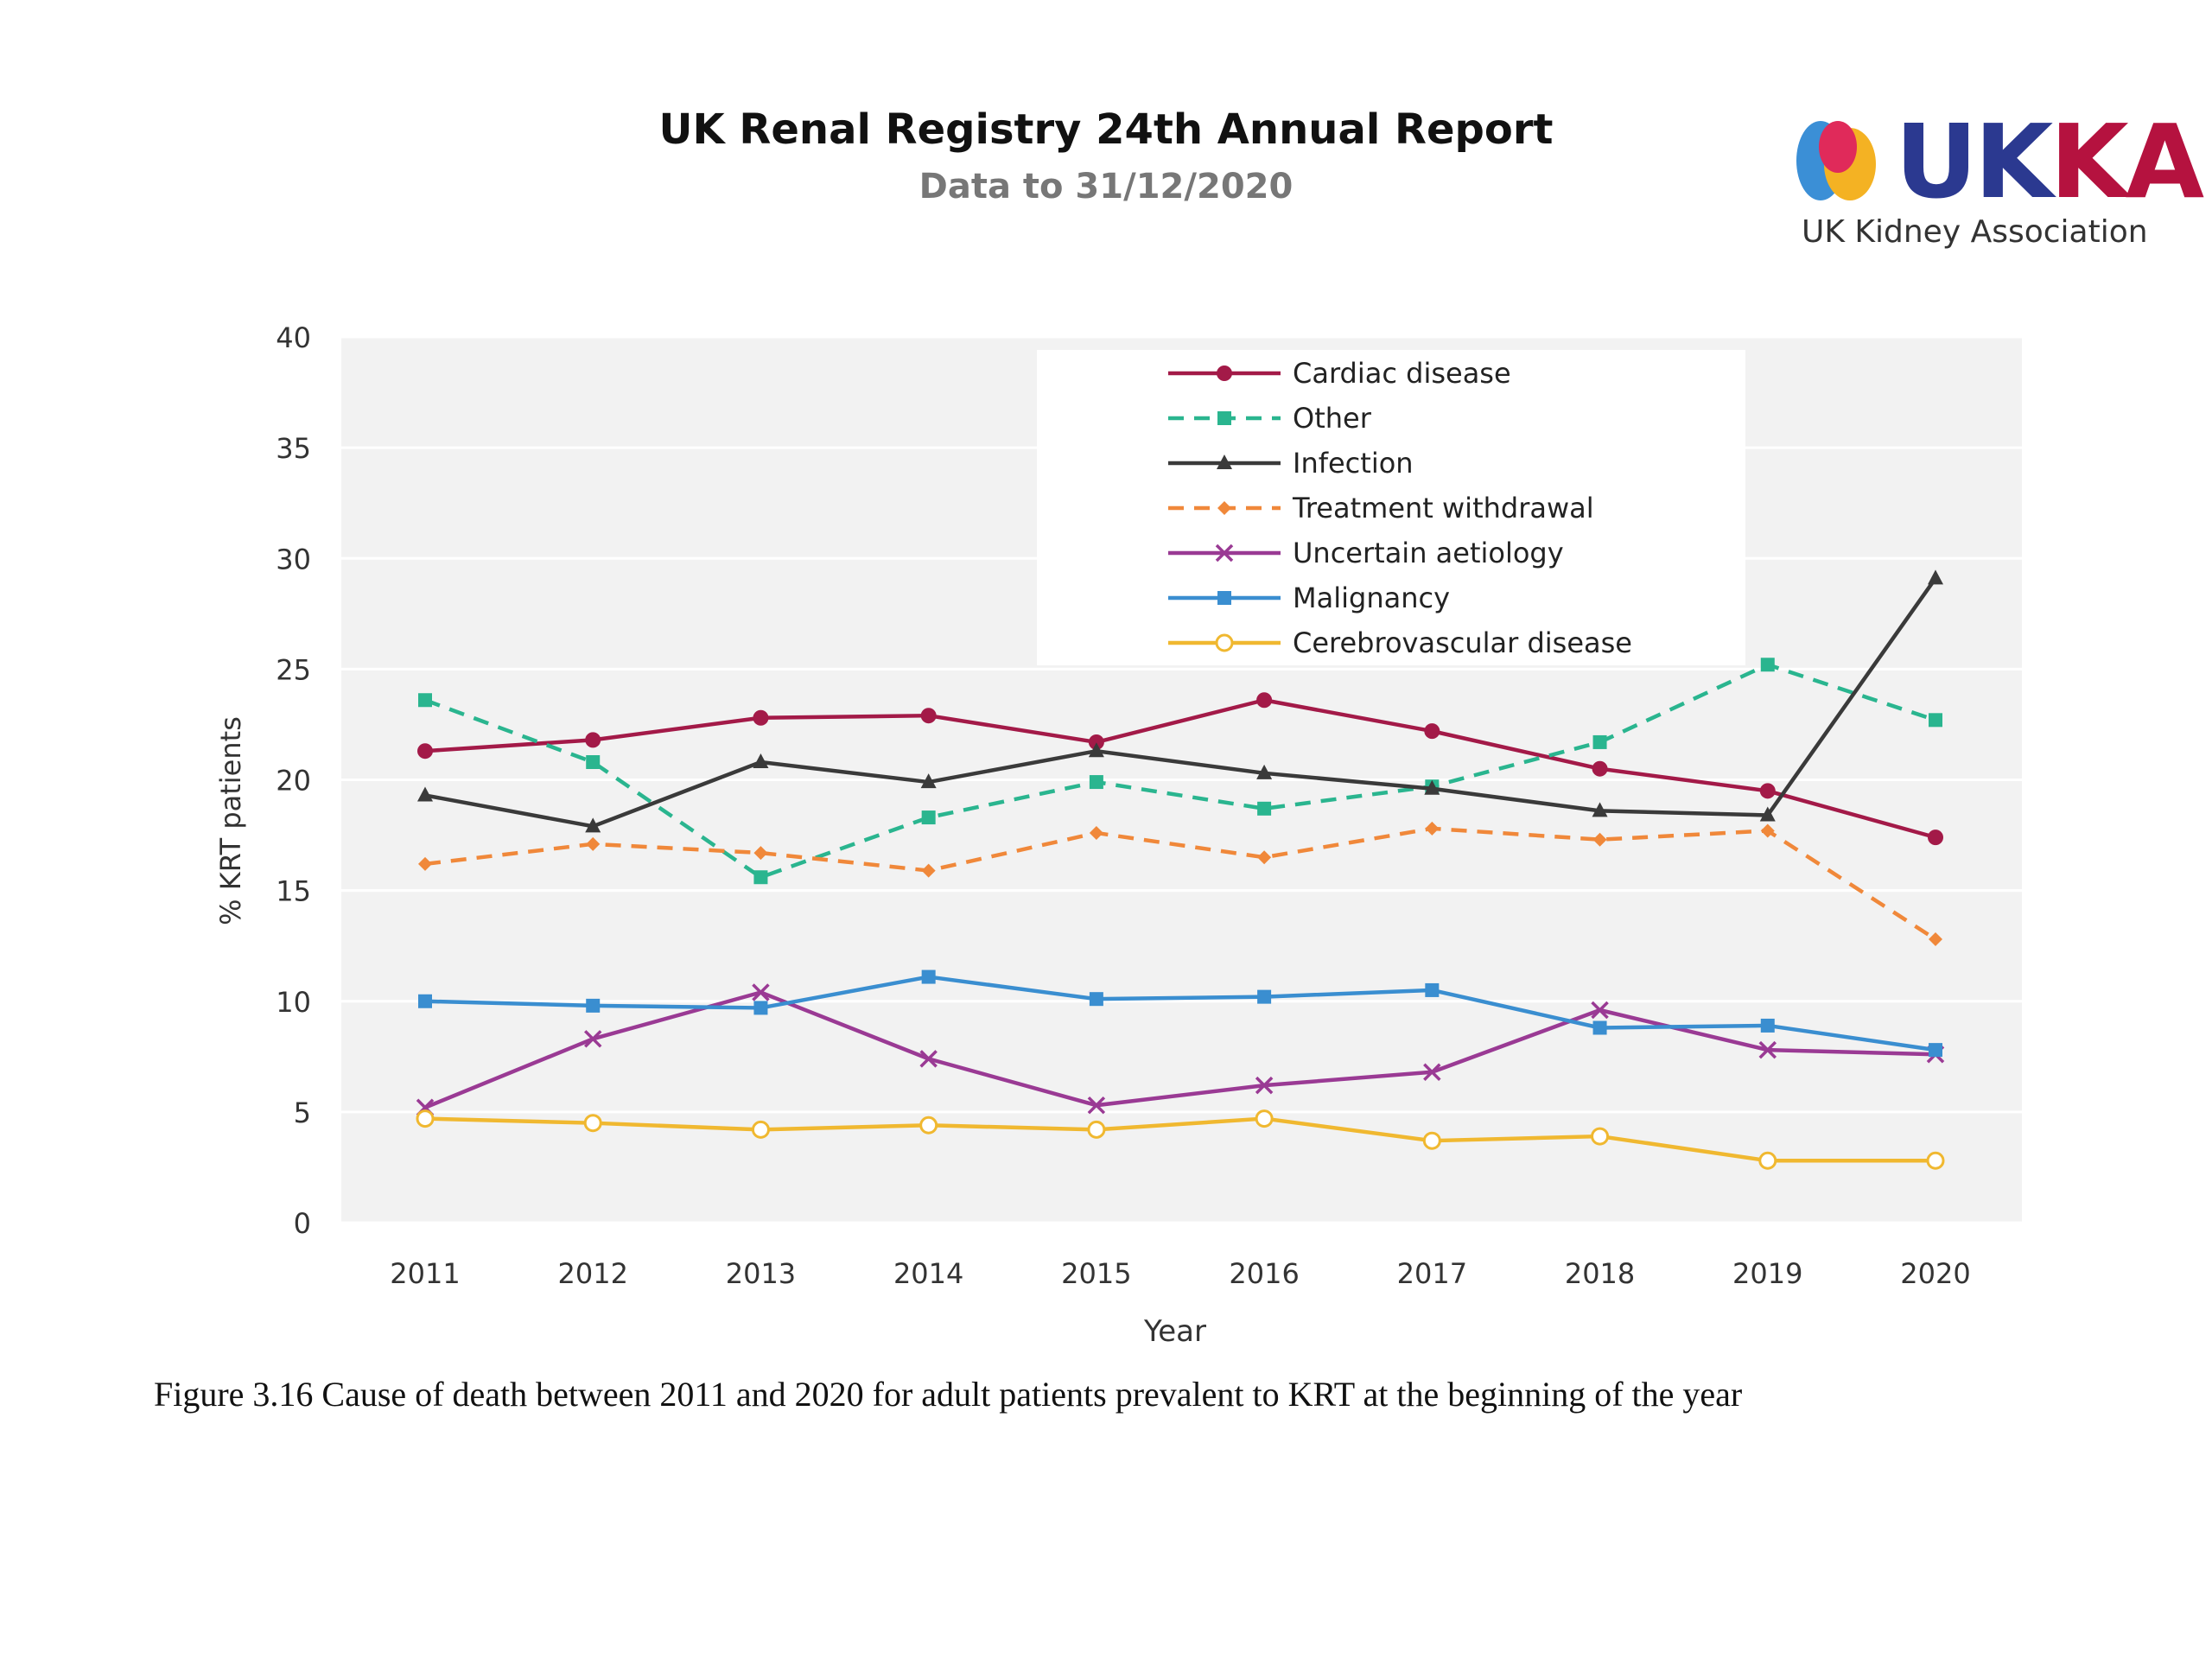  Describe the element at coordinates (1432, 1273) in the screenshot. I see `x-tick-label: 2017` at that location.